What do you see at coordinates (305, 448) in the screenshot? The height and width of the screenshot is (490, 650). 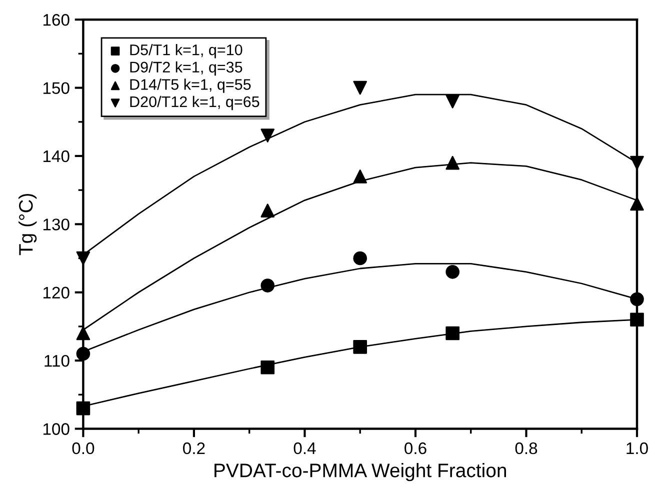 I see `x-tick-label: 0.4` at bounding box center [305, 448].